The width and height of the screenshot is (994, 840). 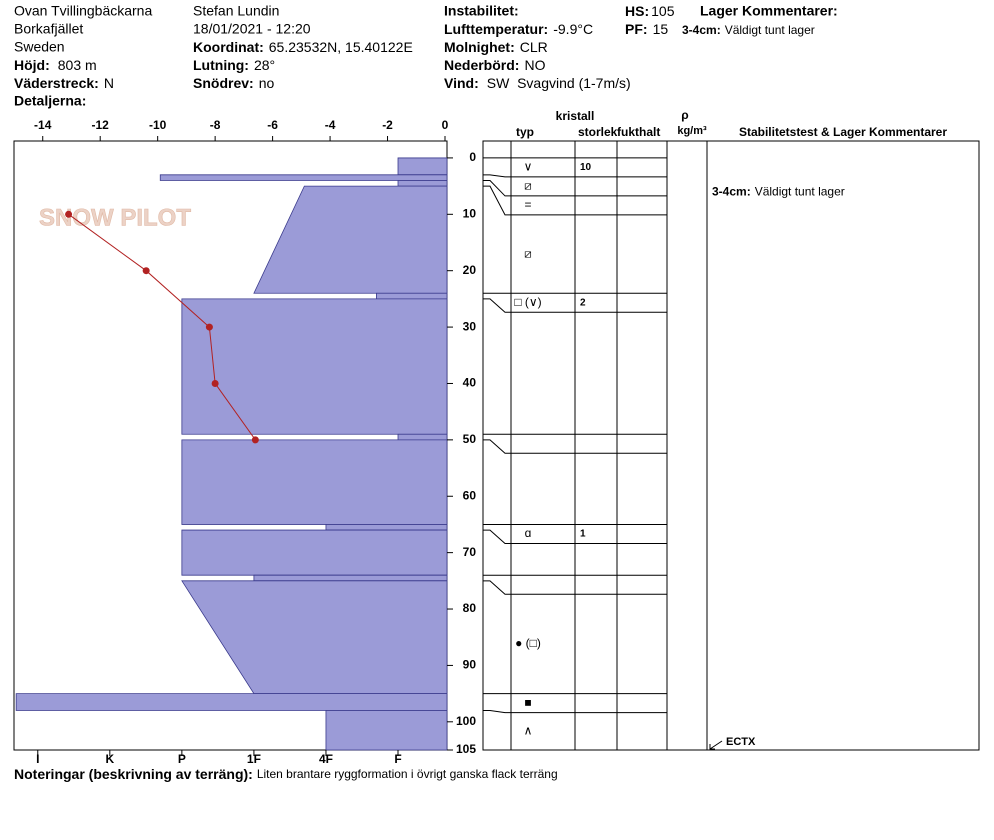 I want to click on column-header: ρ, so click(x=684, y=115).